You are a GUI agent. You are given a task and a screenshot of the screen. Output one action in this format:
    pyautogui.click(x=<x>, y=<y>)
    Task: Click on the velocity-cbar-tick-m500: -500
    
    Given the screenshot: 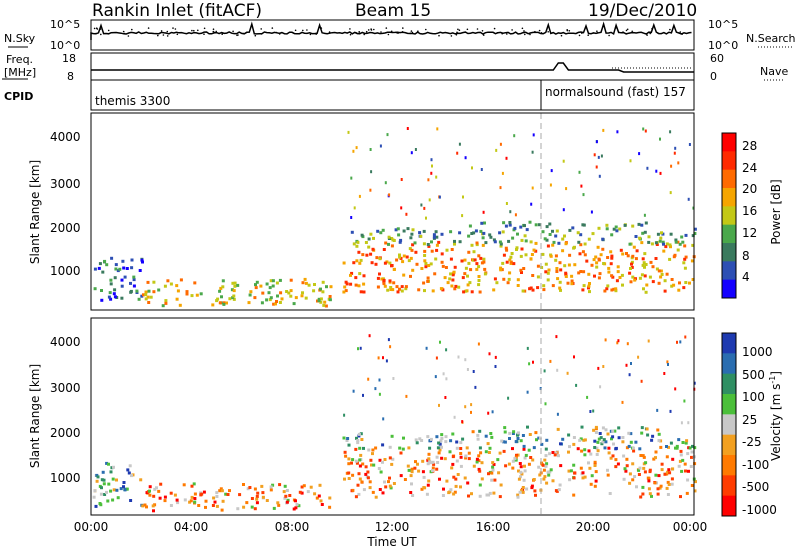 What is the action you would take?
    pyautogui.click(x=755, y=487)
    